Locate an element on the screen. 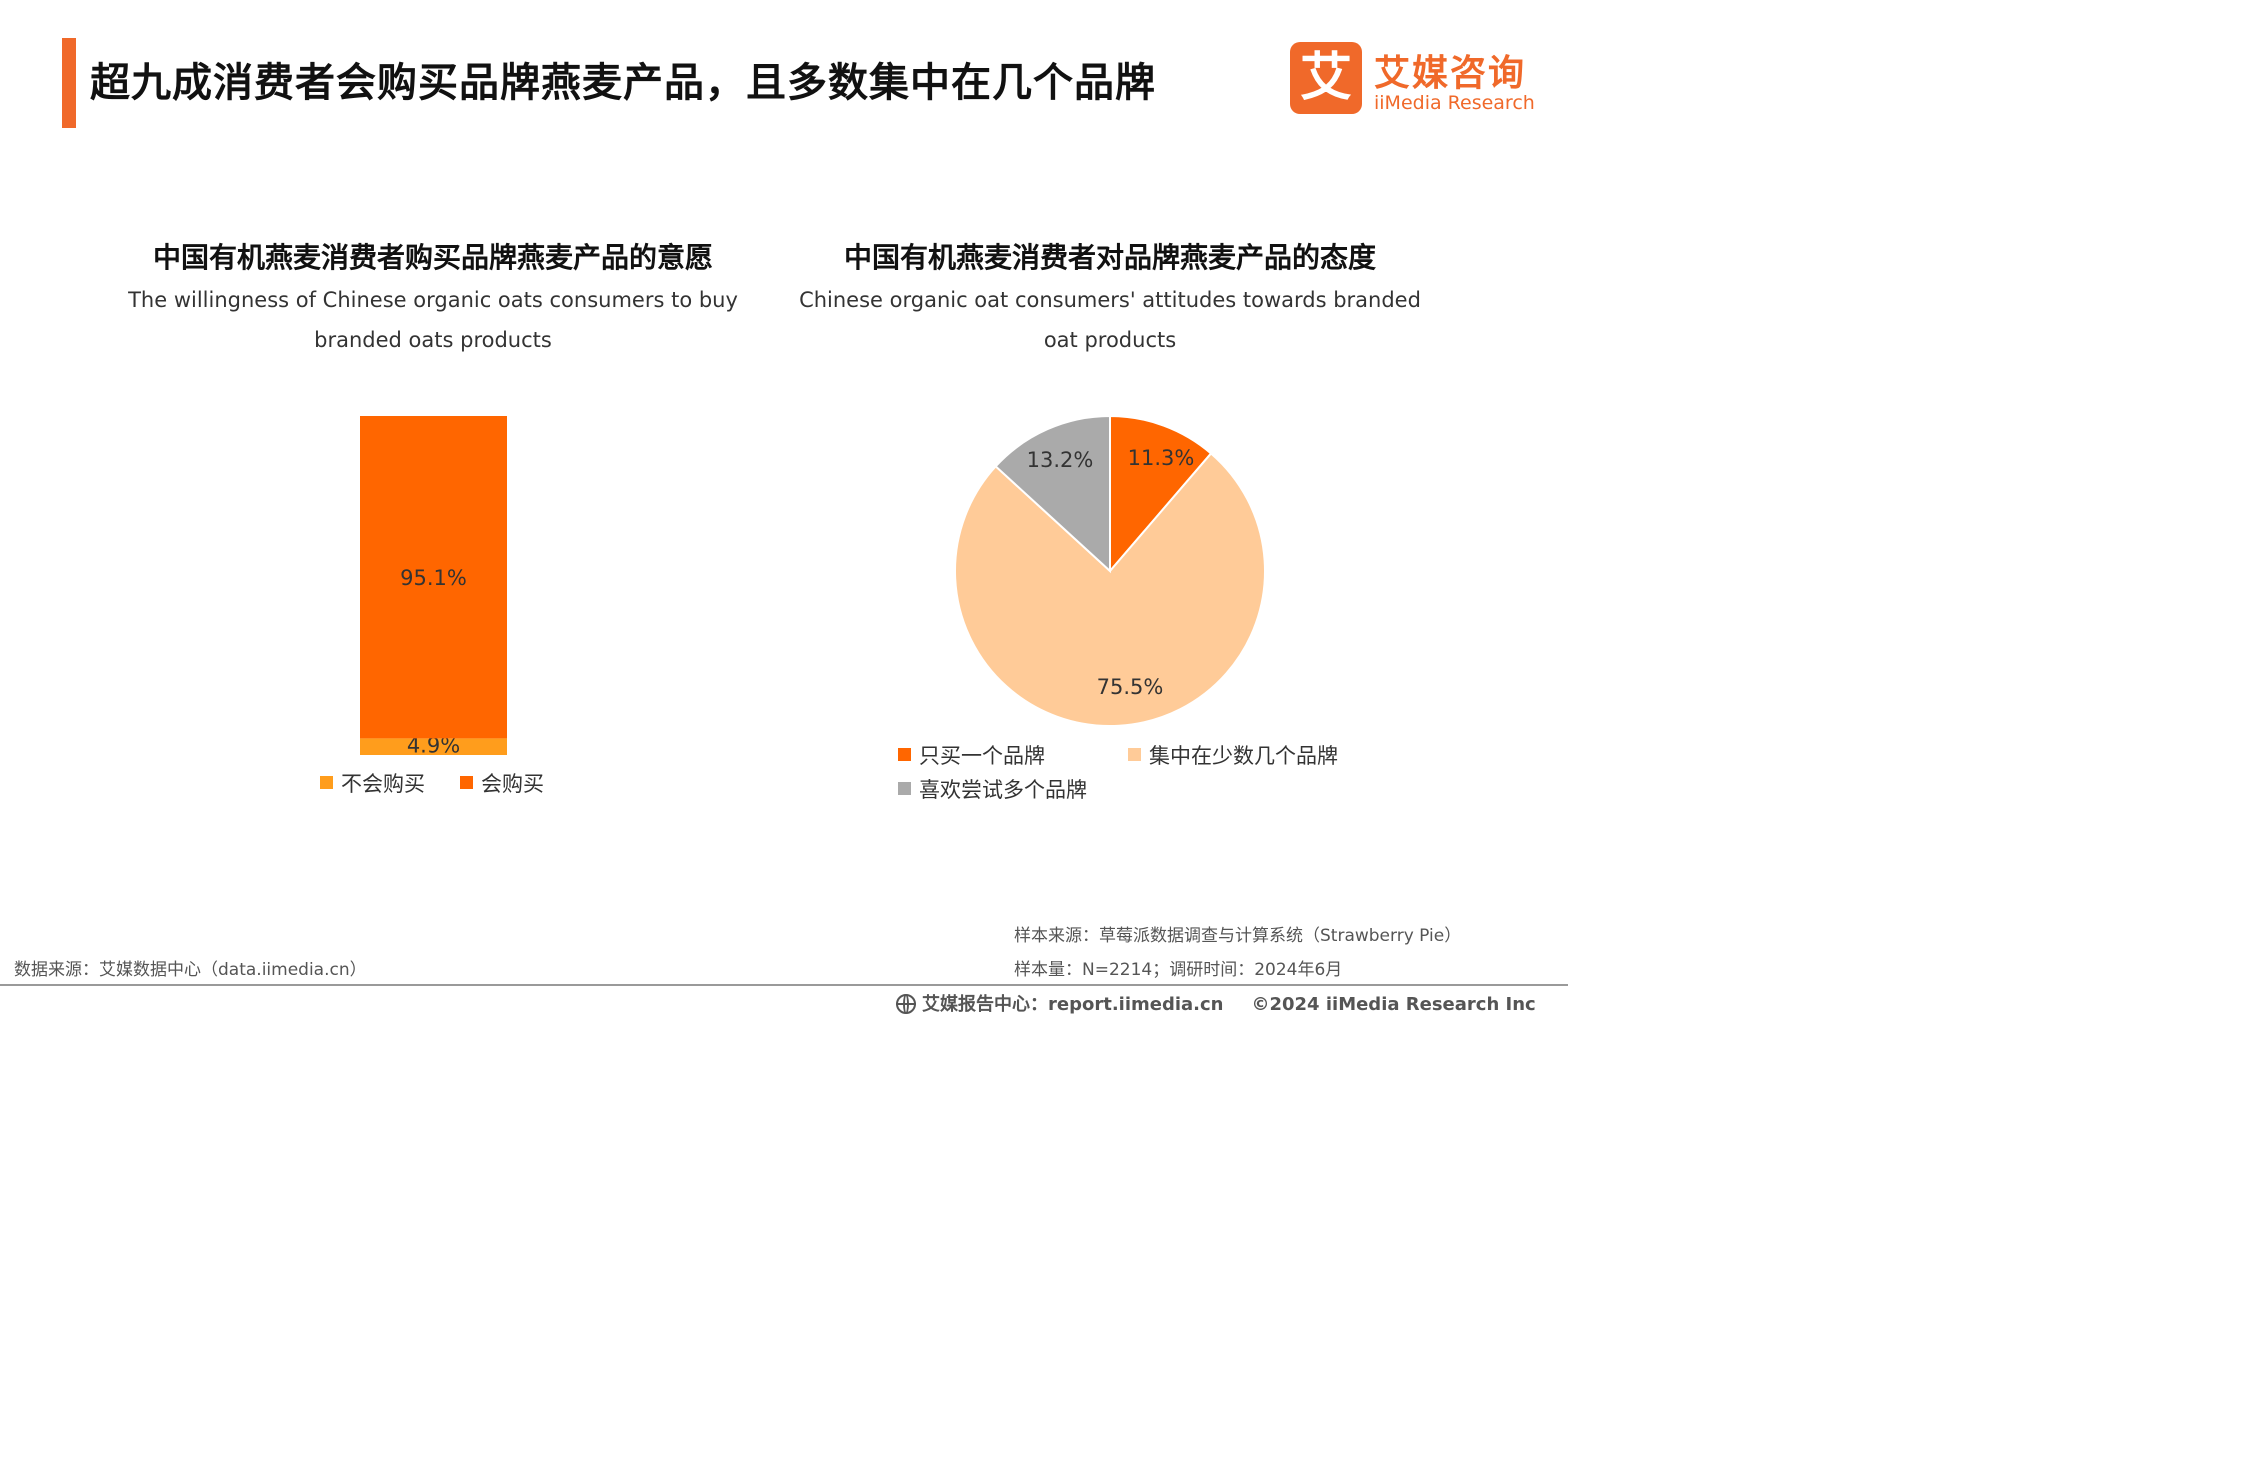 The width and height of the screenshot is (2267, 1474). page-title: 超九成消费者会购买品牌燕麦产品，且多数集中在几个品牌 is located at coordinates (623, 83).